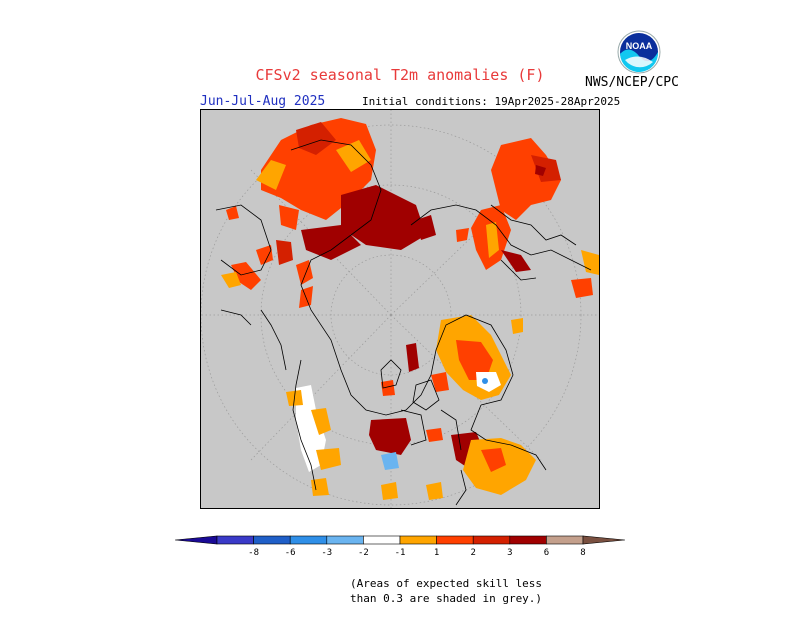 This screenshot has height=618, width=800. I want to click on legend-tick-label: -3, so click(326, 553).